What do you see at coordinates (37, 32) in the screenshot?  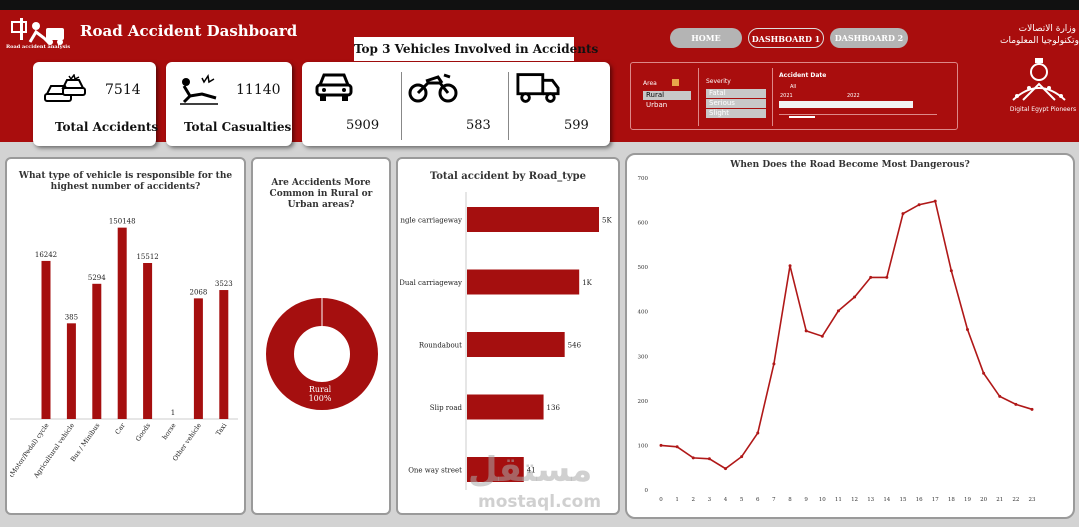 I see `road-accident-logo-icon` at bounding box center [37, 32].